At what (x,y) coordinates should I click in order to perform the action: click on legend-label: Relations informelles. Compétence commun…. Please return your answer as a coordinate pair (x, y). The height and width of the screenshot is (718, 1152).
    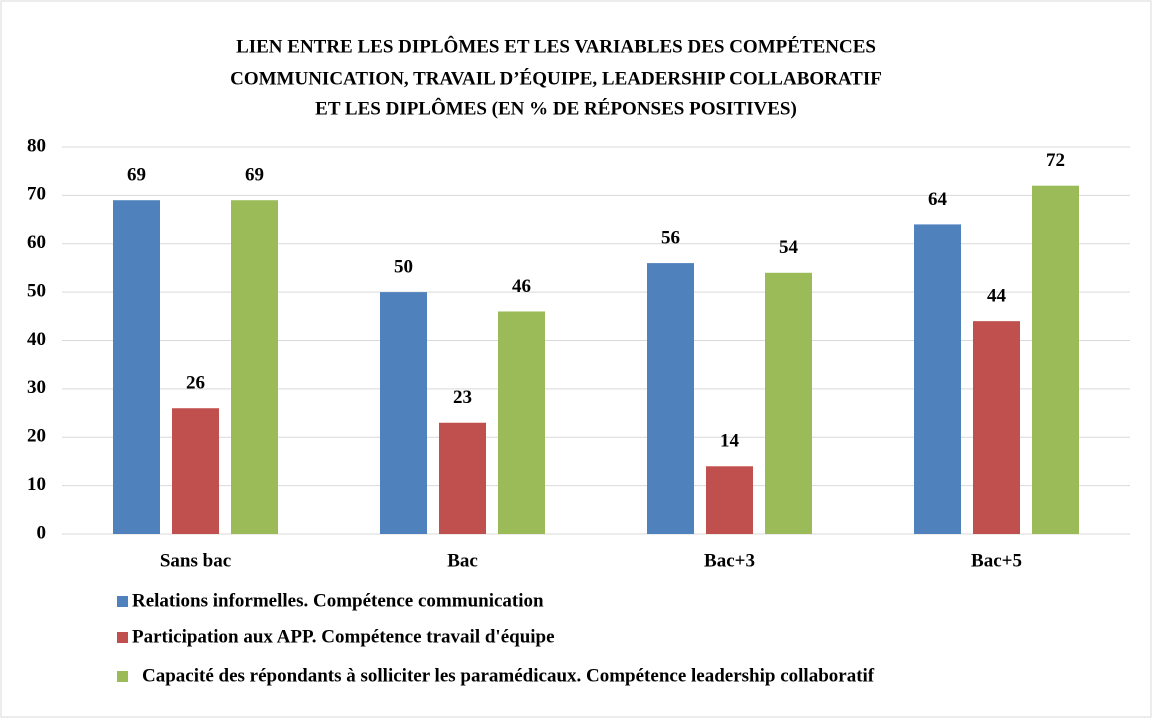
    Looking at the image, I should click on (338, 600).